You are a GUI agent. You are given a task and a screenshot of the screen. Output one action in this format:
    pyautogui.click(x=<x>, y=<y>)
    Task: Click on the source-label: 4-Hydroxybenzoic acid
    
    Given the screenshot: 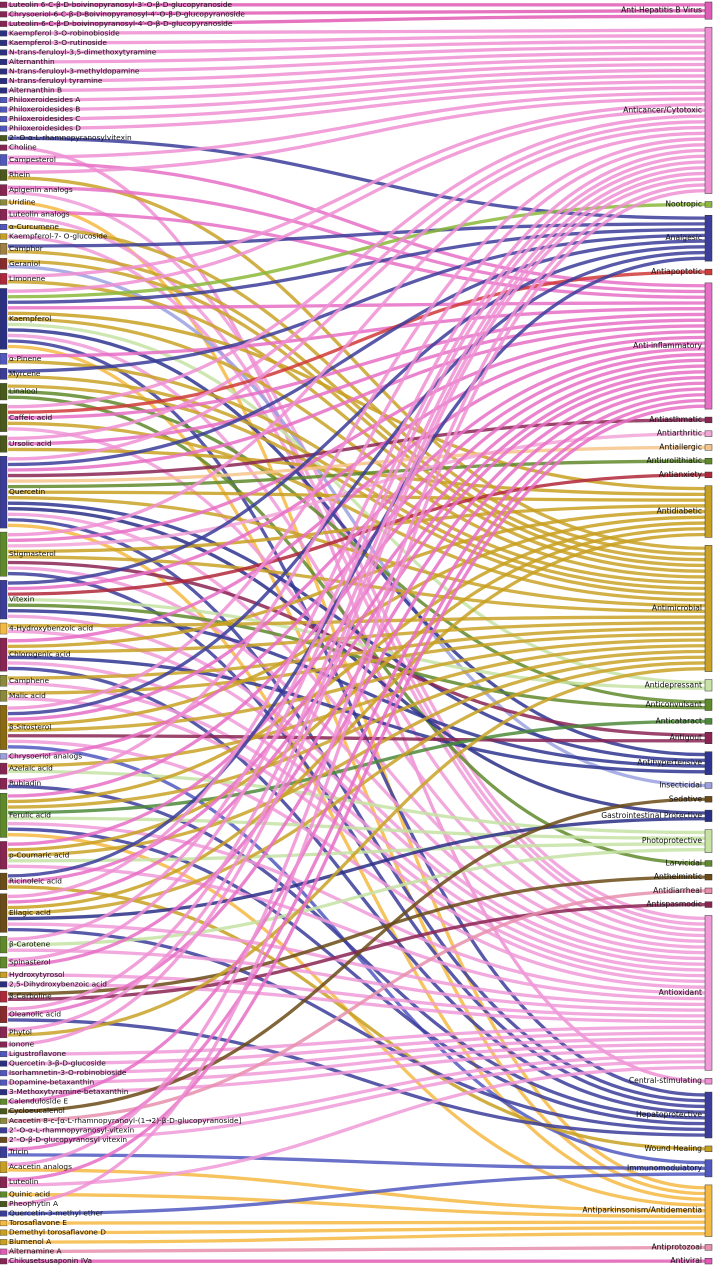 What is the action you would take?
    pyautogui.click(x=51, y=628)
    